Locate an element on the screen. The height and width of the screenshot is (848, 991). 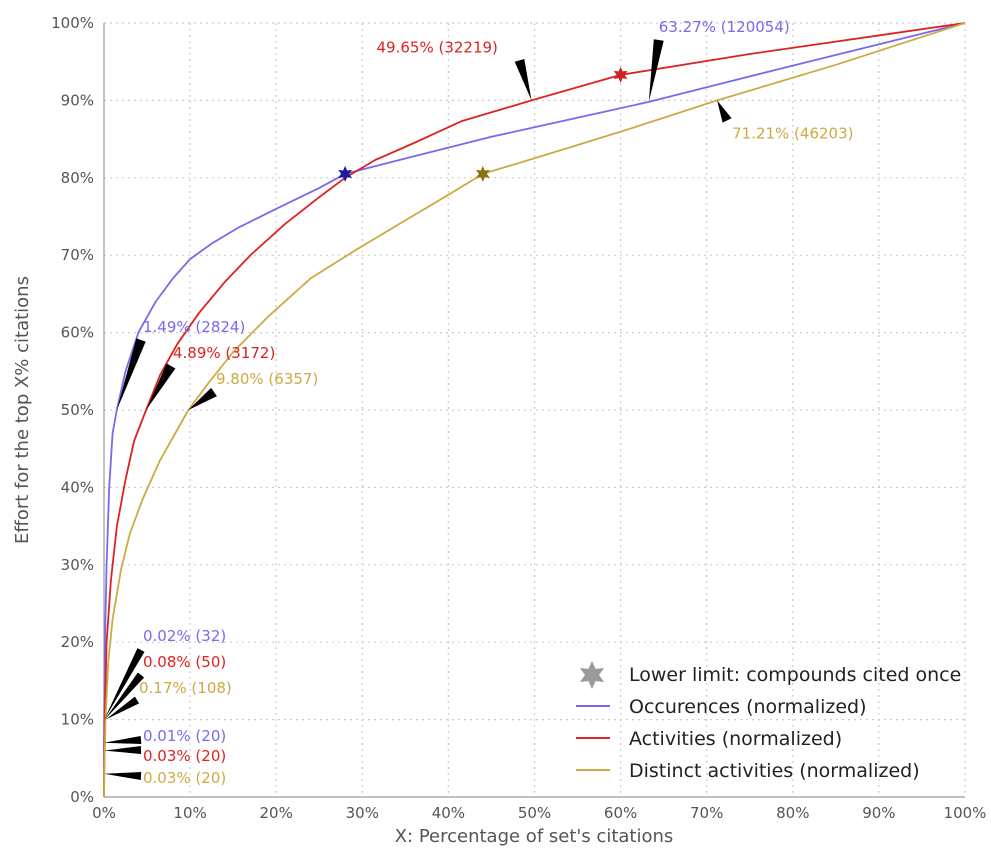
annotation-label: 0.17% (108) is located at coordinates (185, 688).